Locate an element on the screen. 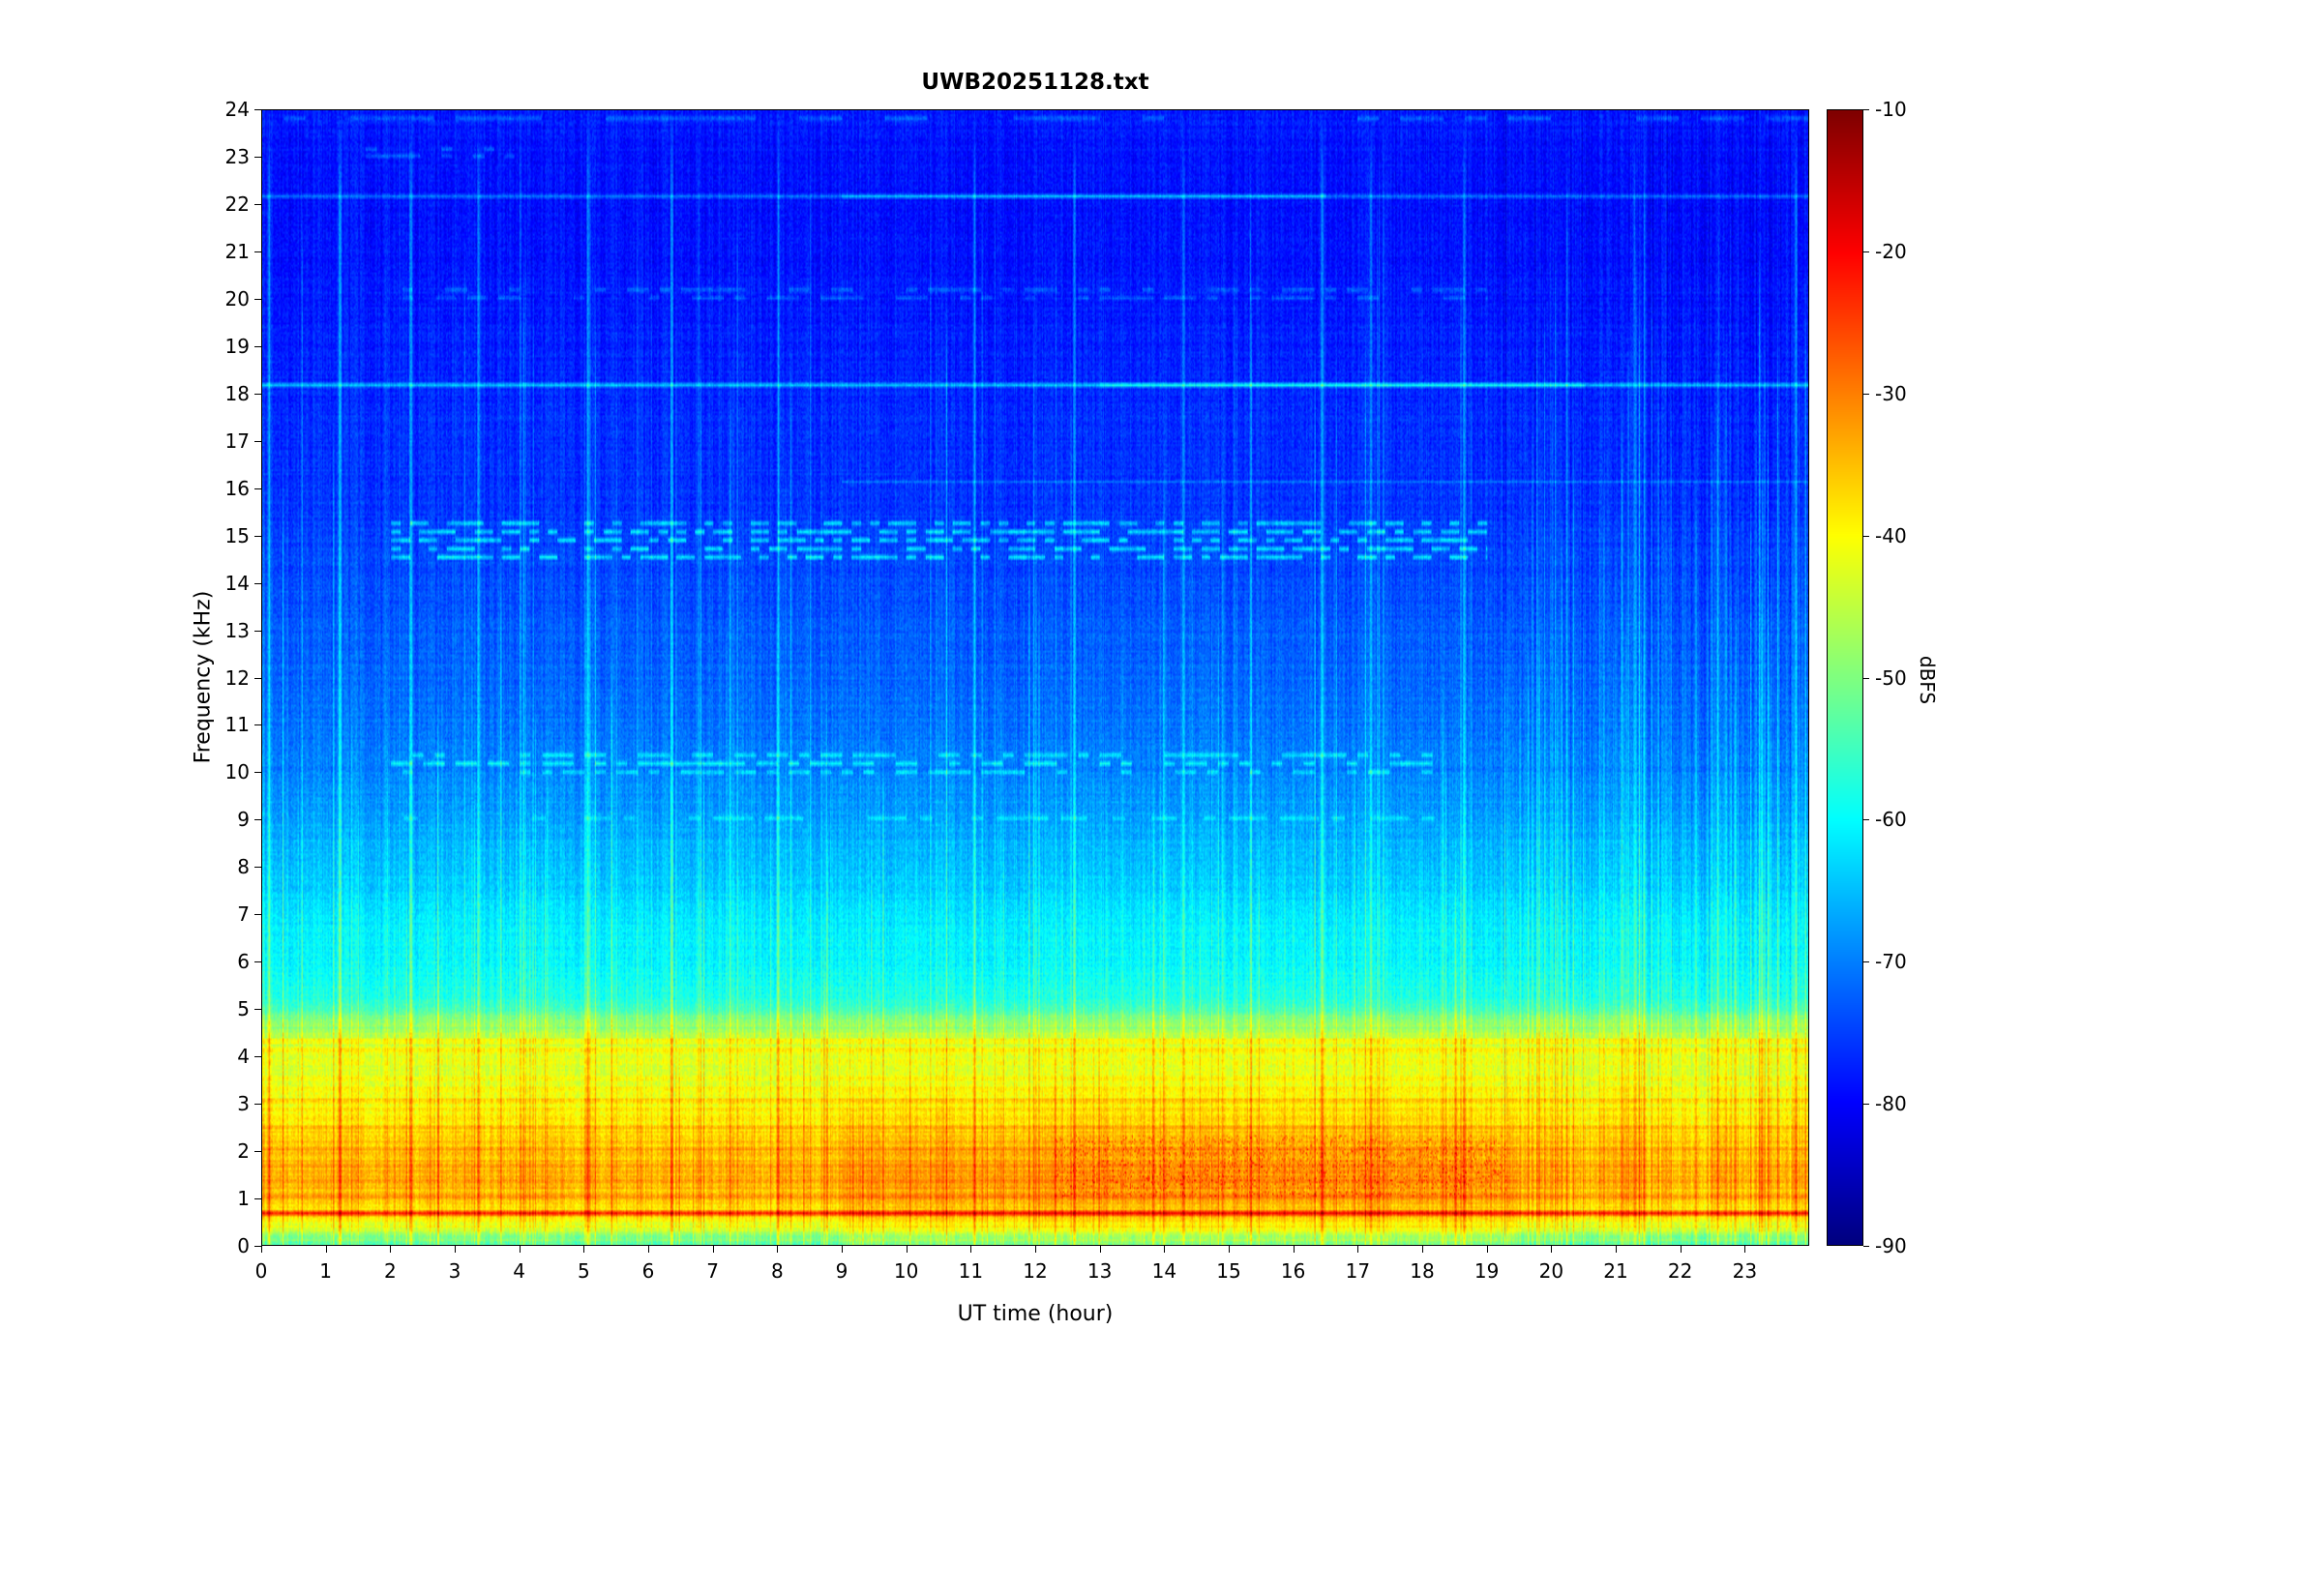 The height and width of the screenshot is (1596, 2322). y-tick-label: 22 is located at coordinates (237, 204).